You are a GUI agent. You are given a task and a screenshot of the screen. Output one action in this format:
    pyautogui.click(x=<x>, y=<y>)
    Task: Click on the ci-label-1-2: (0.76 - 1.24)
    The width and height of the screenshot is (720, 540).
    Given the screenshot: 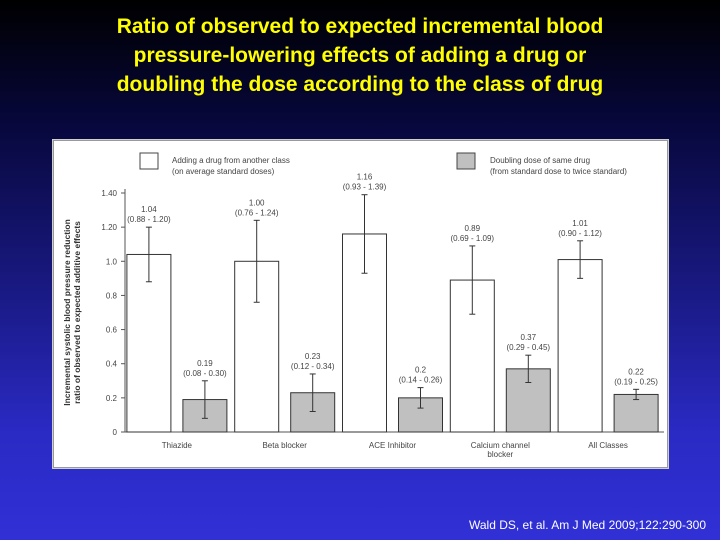 What is the action you would take?
    pyautogui.click(x=257, y=212)
    